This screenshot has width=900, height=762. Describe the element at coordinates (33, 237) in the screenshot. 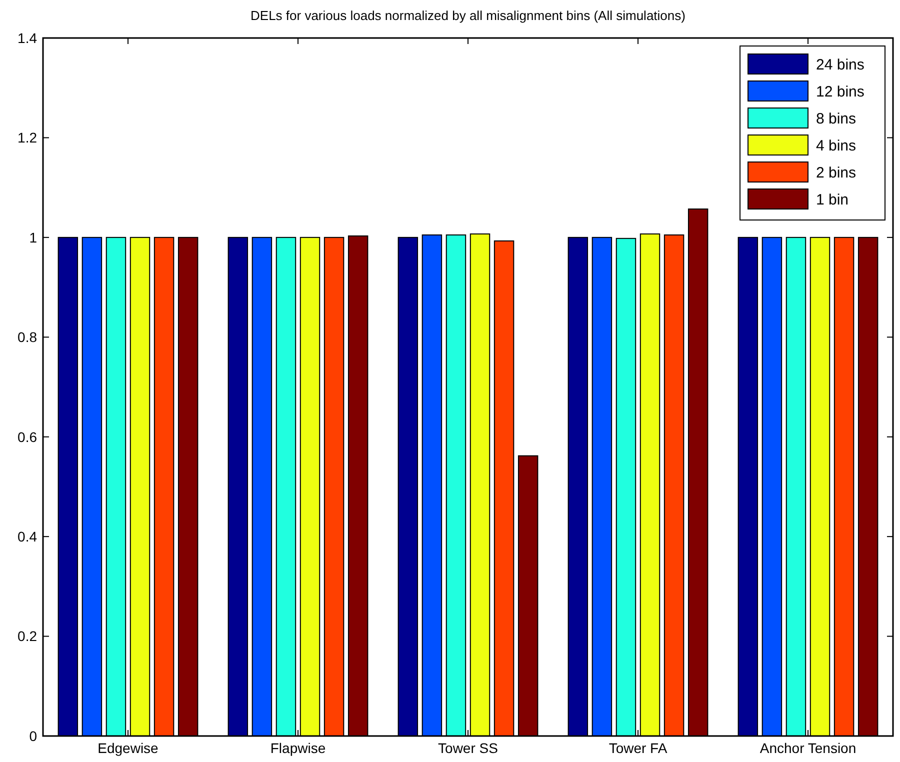

I see `y-tick-label: 1` at that location.